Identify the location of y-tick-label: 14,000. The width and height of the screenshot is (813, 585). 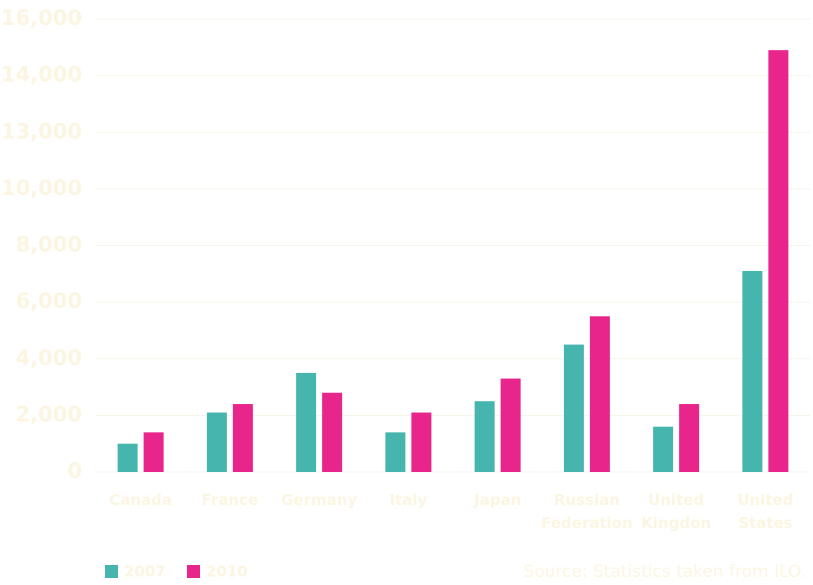
(41, 75).